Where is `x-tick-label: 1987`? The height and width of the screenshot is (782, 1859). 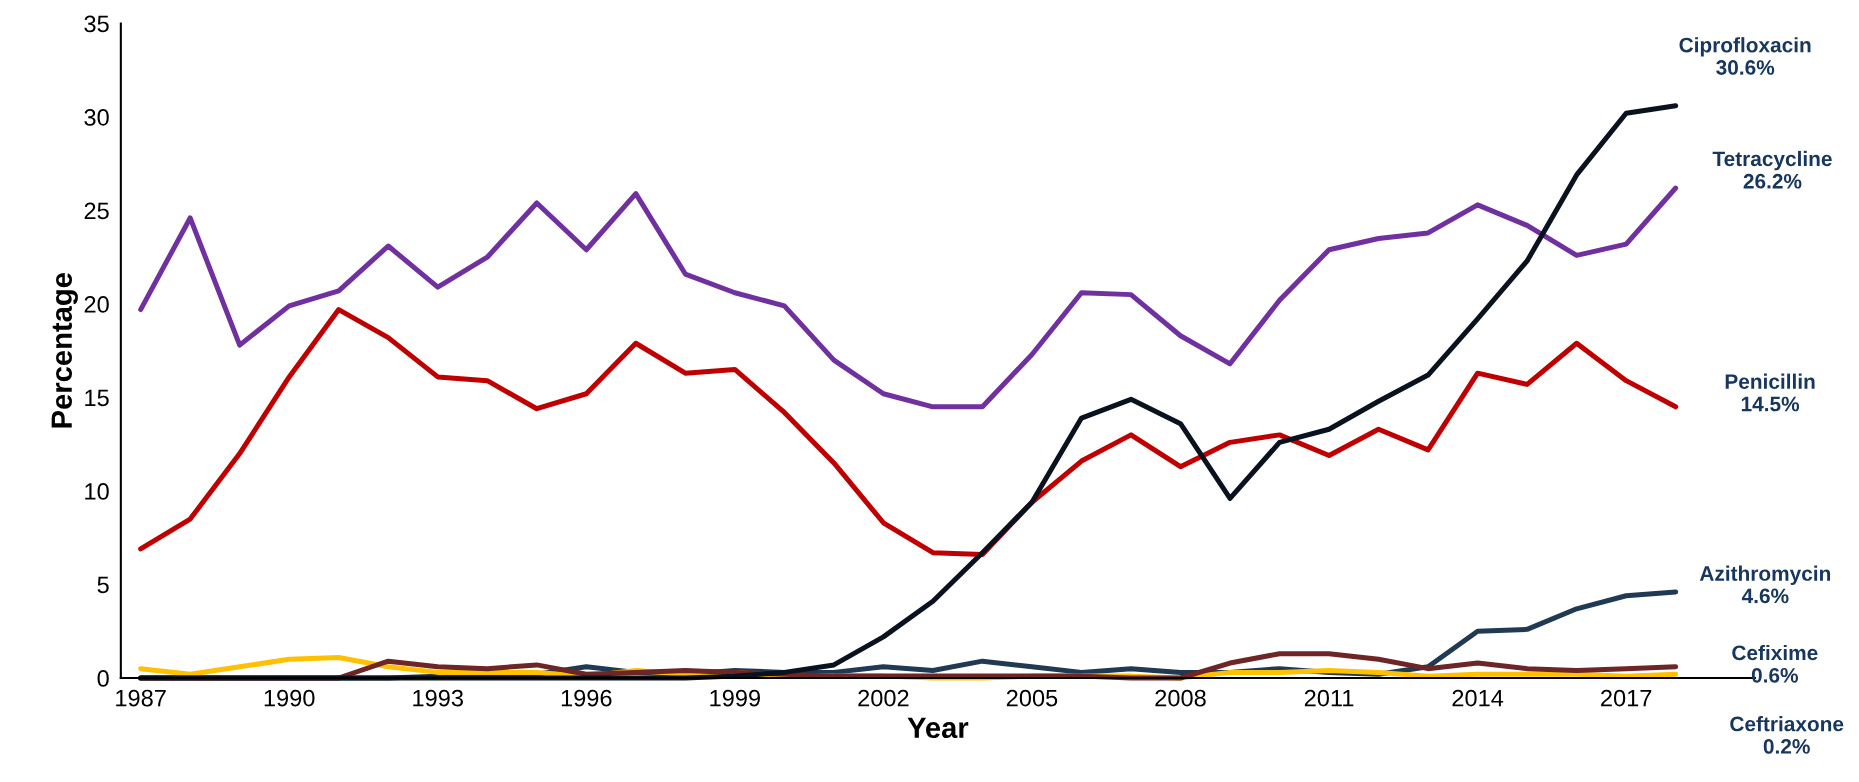
x-tick-label: 1987 is located at coordinates (141, 698).